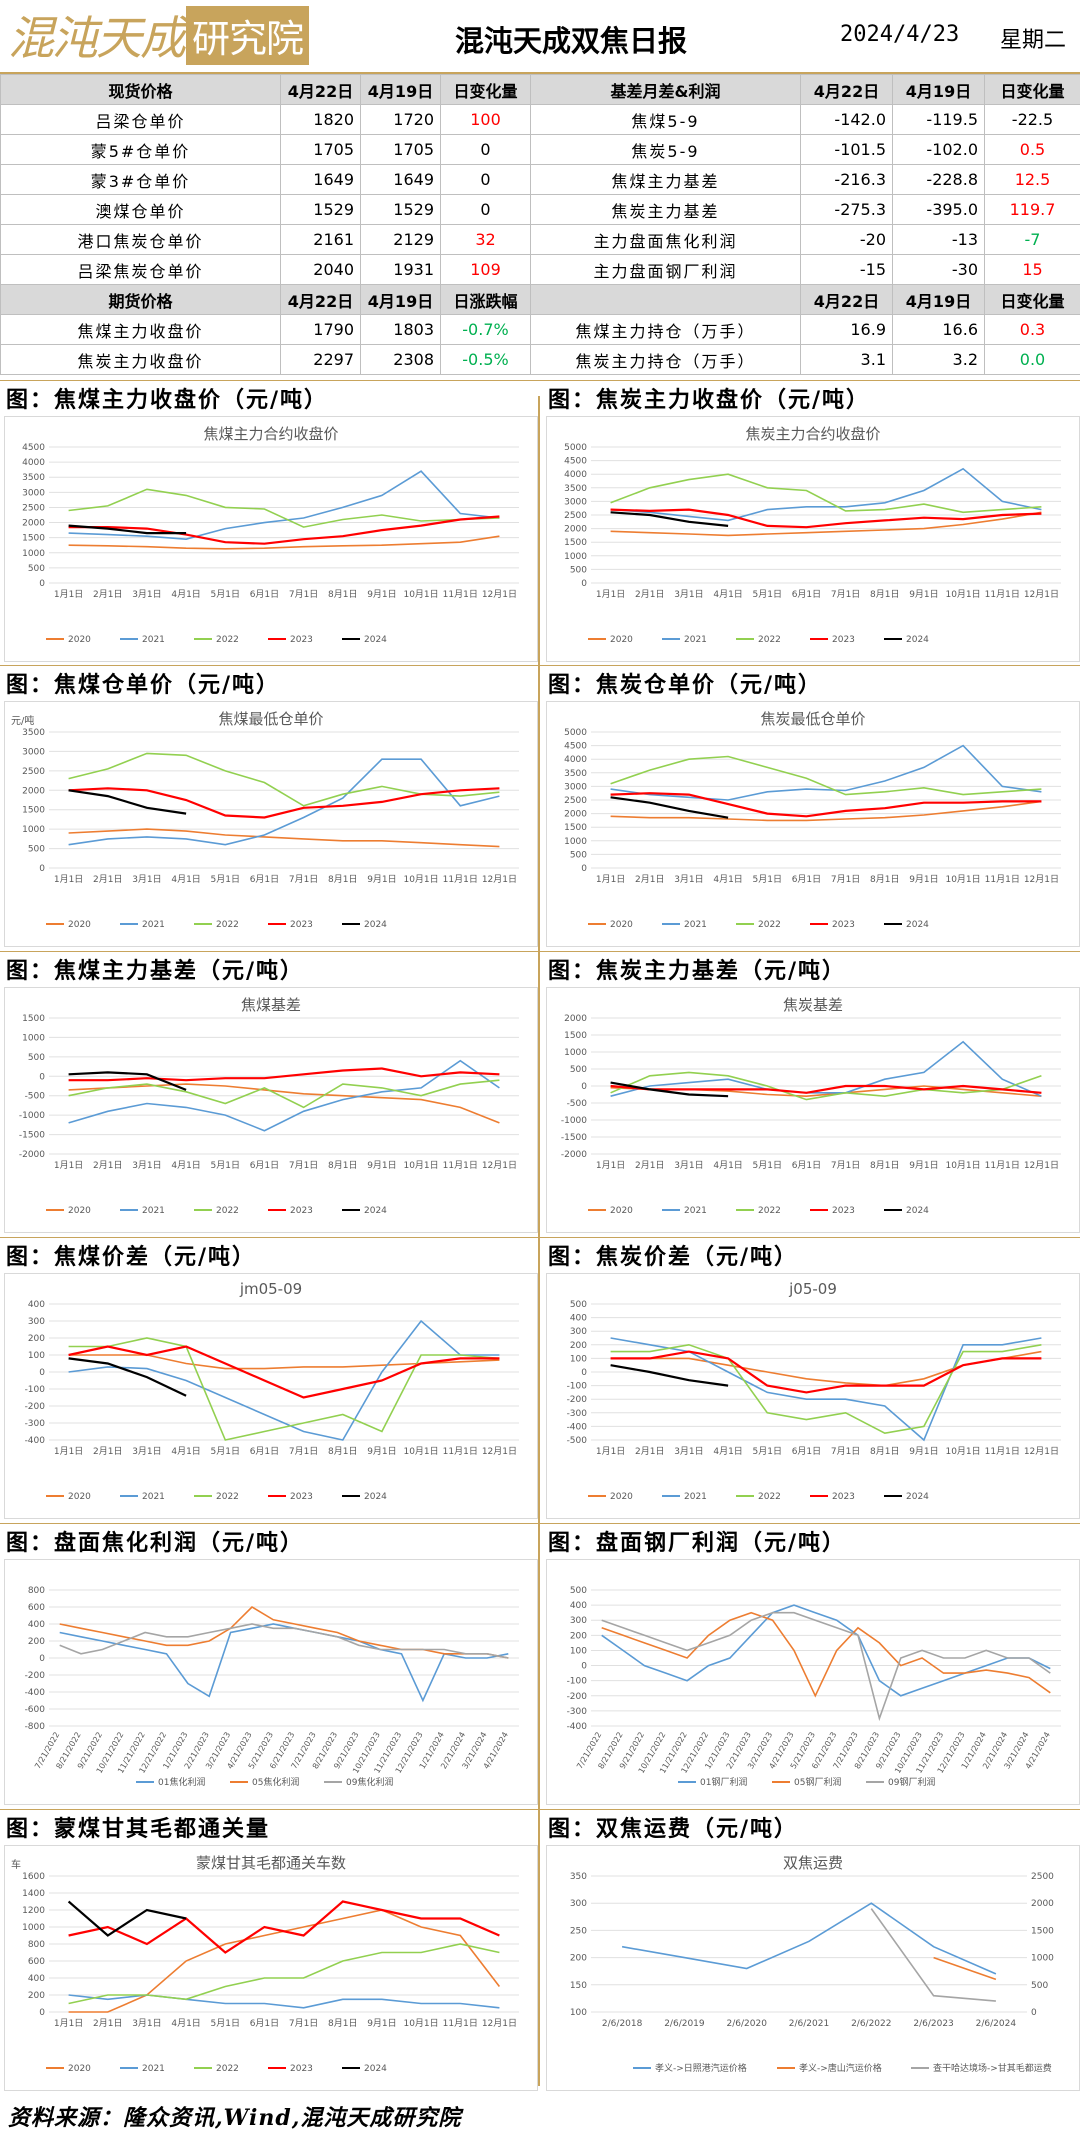 The image size is (1080, 2138). Describe the element at coordinates (35, 1676) in the screenshot. I see `y-tick-label: -200` at that location.